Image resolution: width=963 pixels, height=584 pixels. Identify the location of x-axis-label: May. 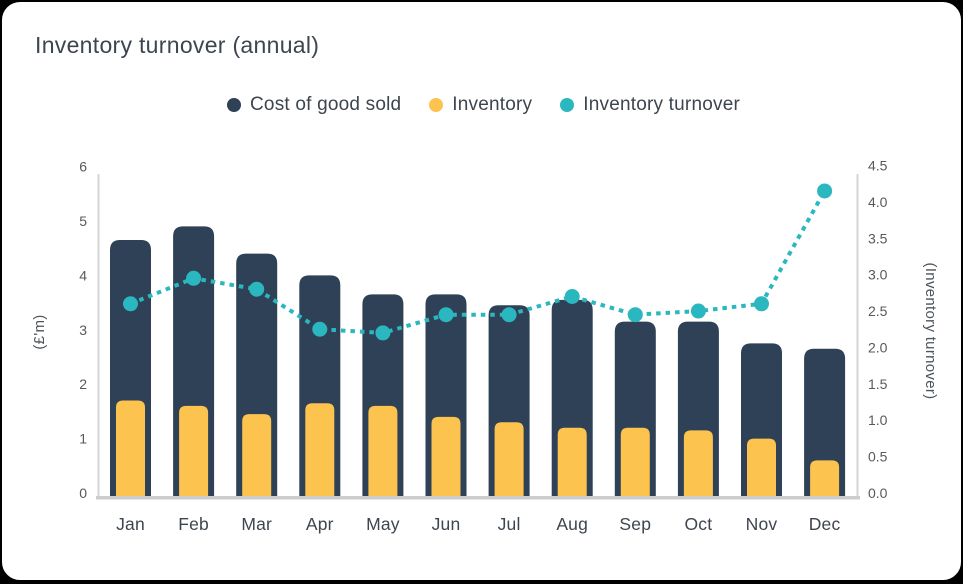
(383, 524).